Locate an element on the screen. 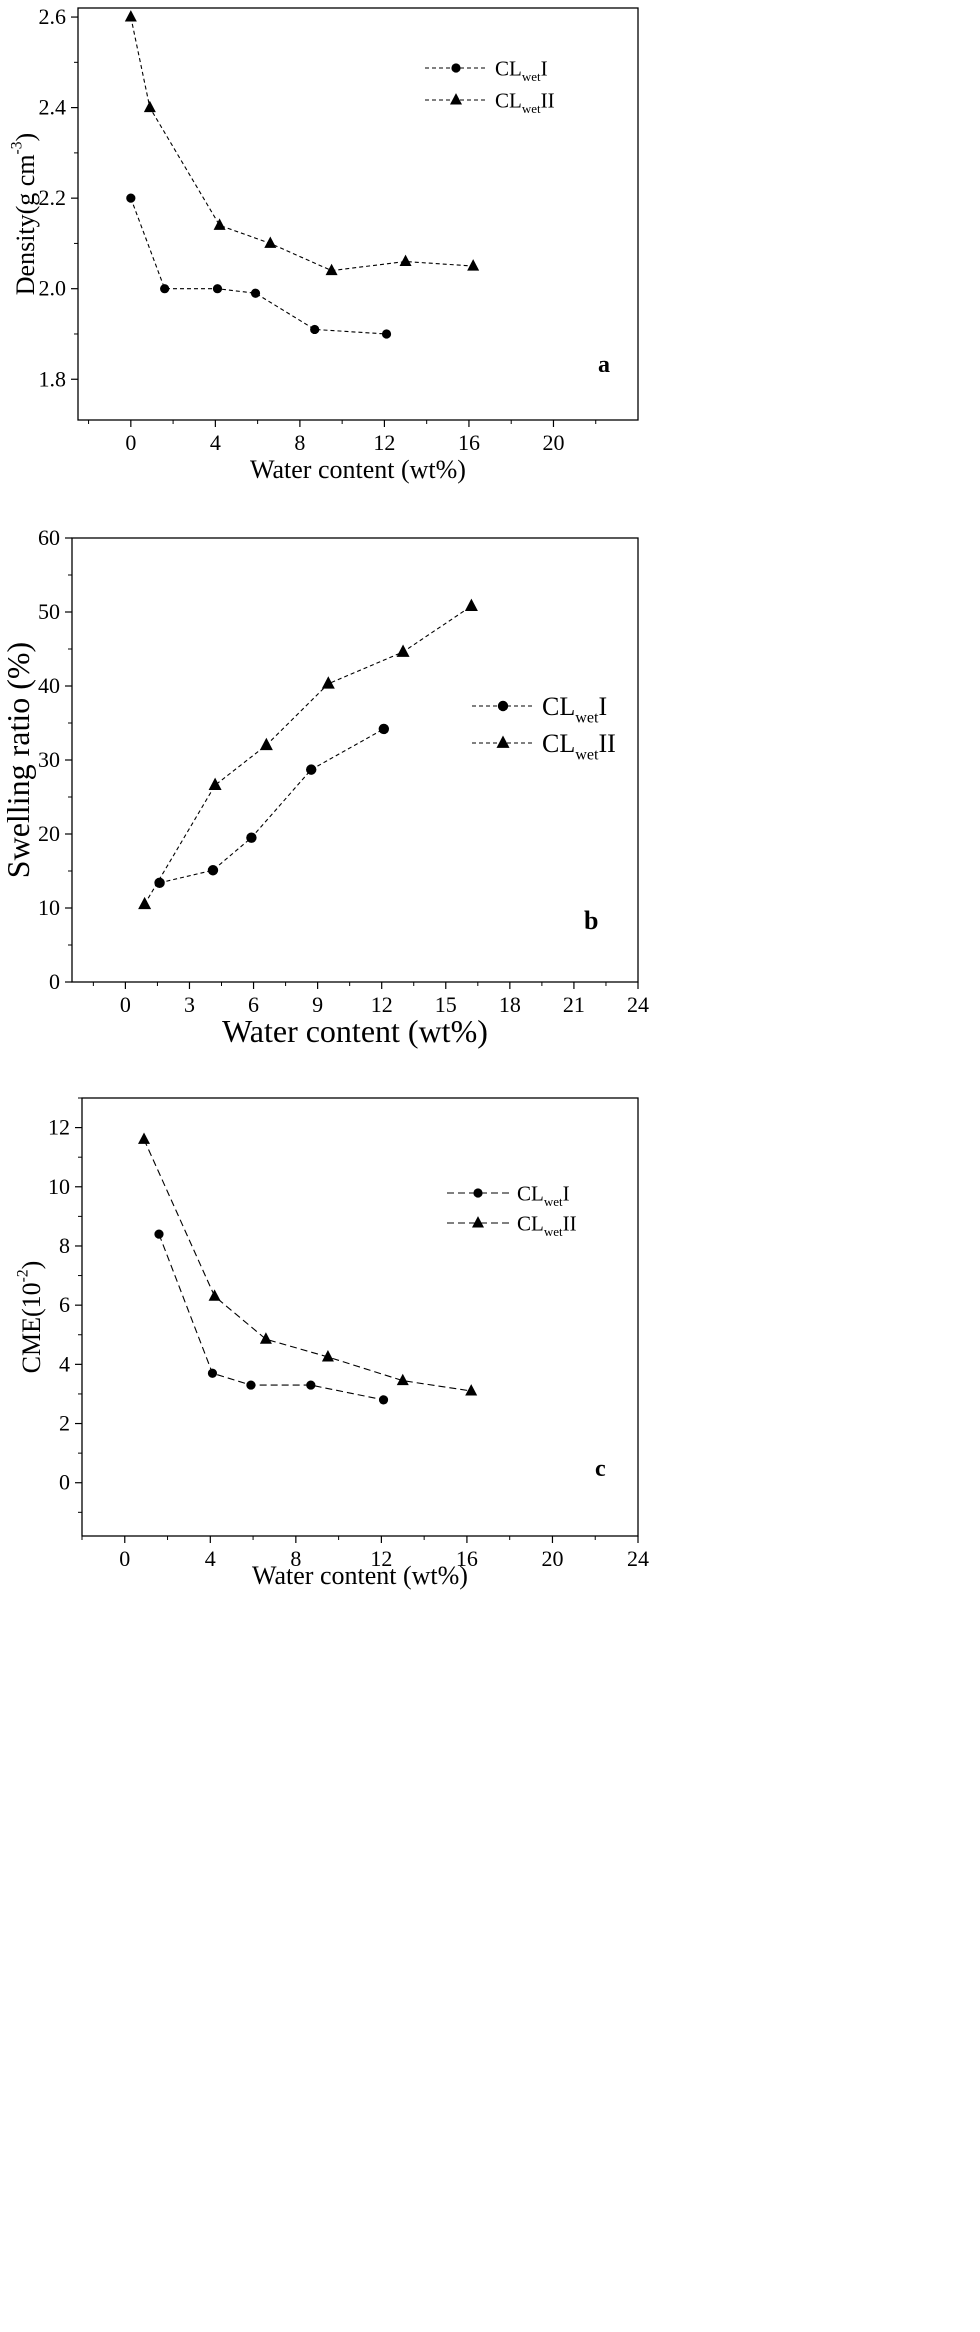 This screenshot has height=2332, width=980. x-tick-label: 8 is located at coordinates (299, 442).